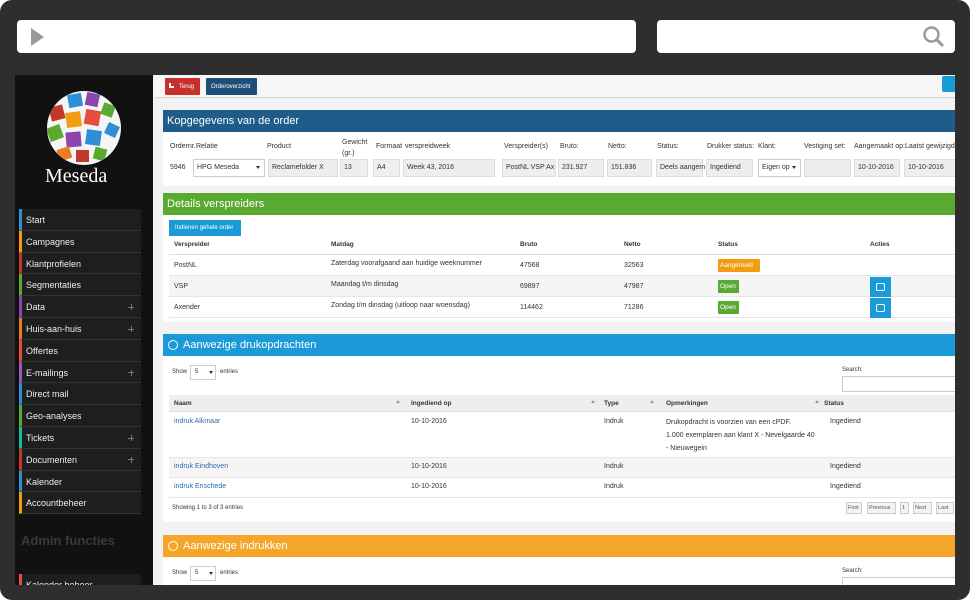  What do you see at coordinates (880, 244) in the screenshot?
I see `column-header: Acties` at bounding box center [880, 244].